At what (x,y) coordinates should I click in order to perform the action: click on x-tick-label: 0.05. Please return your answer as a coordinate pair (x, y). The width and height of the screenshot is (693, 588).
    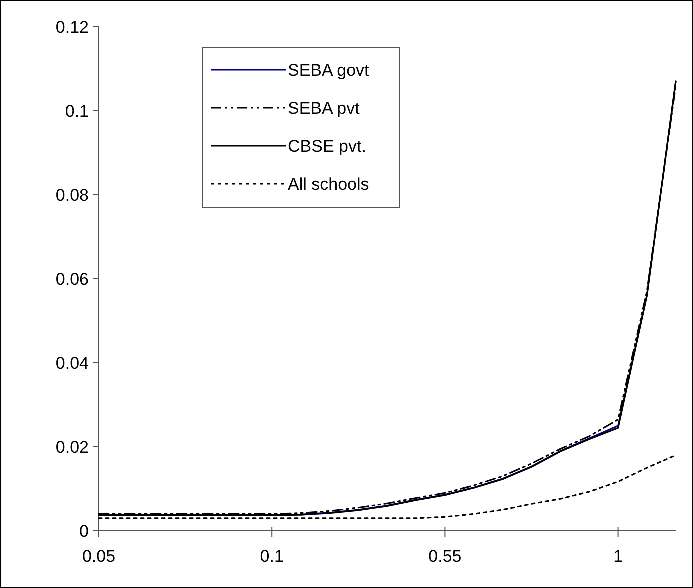
    Looking at the image, I should click on (99, 556).